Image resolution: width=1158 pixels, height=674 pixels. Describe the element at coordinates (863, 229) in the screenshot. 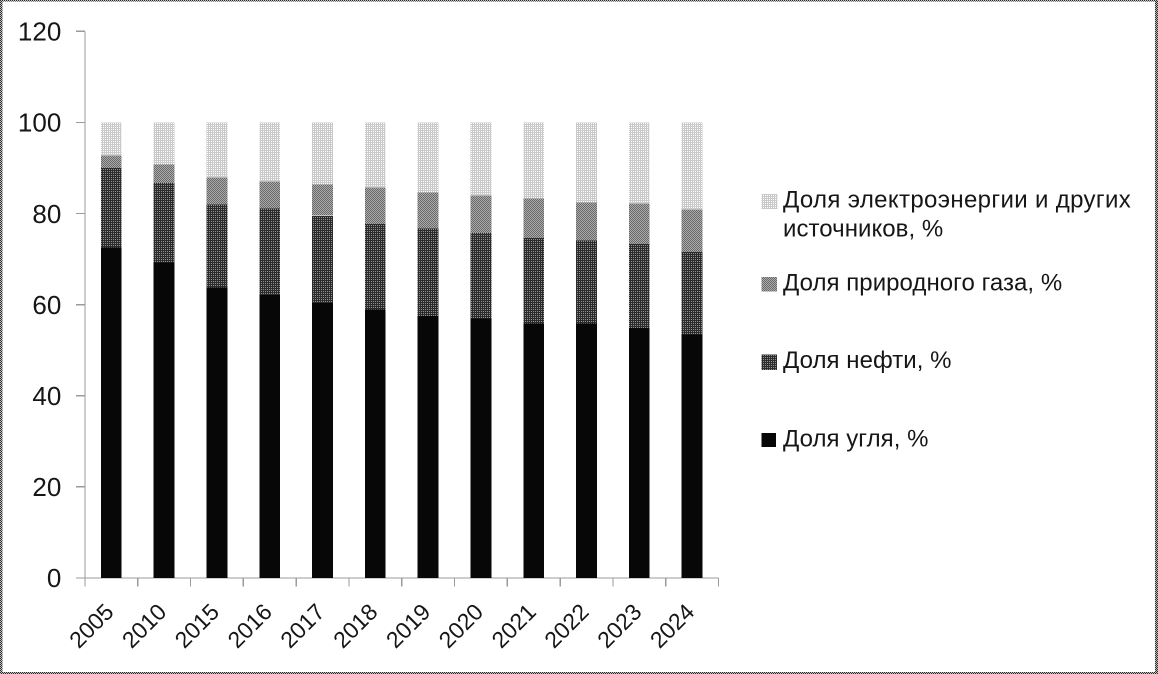

I see `svg-text: источников, %` at that location.